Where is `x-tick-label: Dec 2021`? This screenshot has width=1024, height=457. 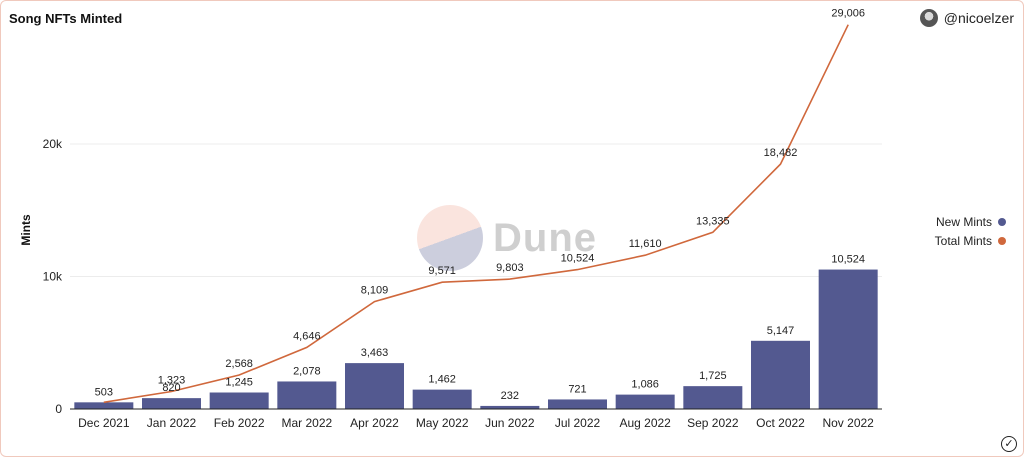
x-tick-label: Dec 2021 is located at coordinates (104, 423).